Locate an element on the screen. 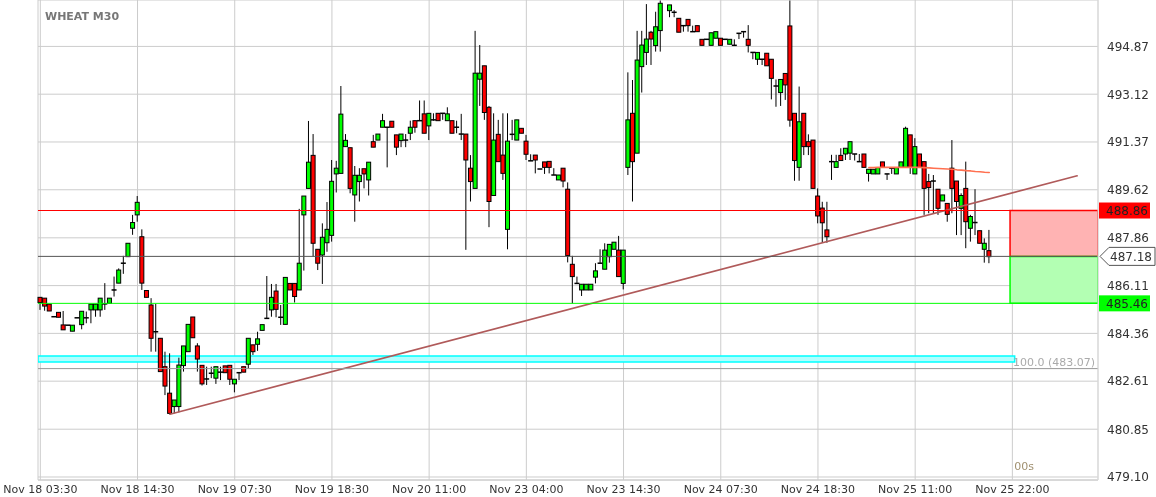 The image size is (1156, 497). ref-line-label: 488.86 is located at coordinates (1127, 210).